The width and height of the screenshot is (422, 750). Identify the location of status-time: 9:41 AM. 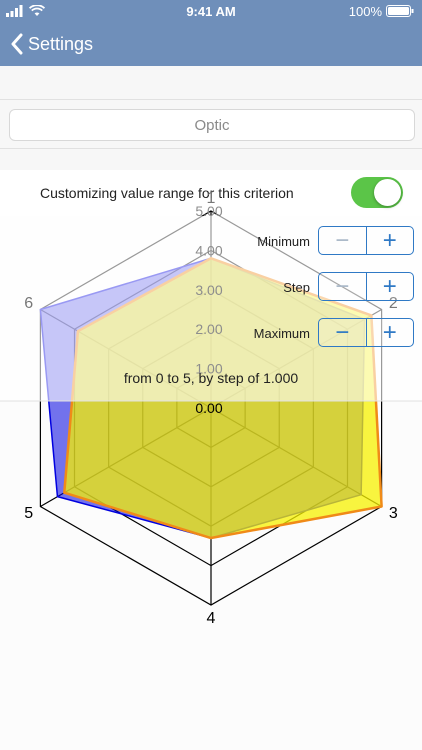
(211, 11).